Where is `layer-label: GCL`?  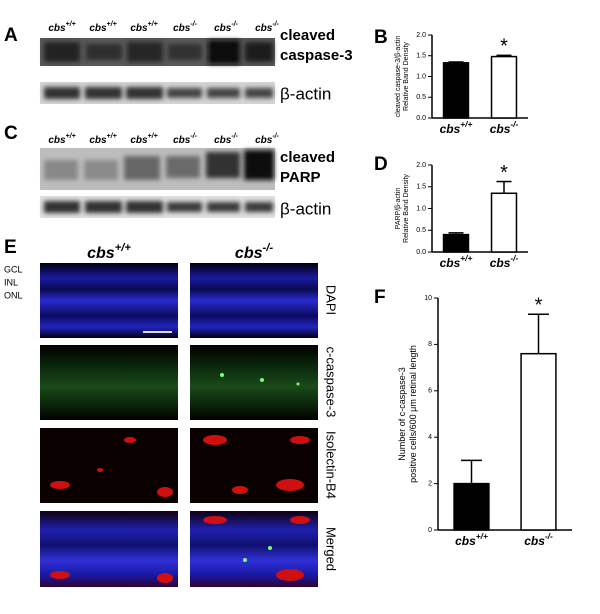 layer-label: GCL is located at coordinates (13, 269).